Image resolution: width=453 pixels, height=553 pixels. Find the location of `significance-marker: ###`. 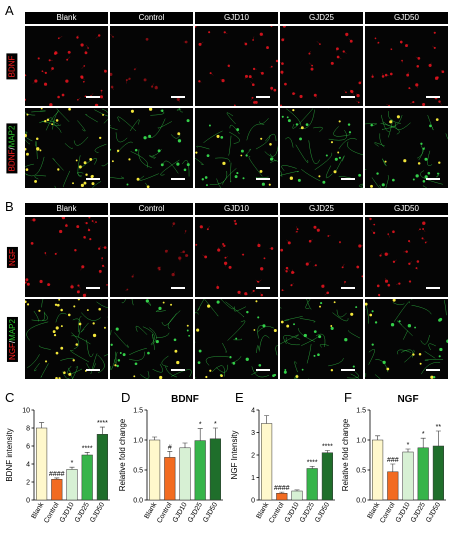

significance-marker: ### is located at coordinates (393, 460).